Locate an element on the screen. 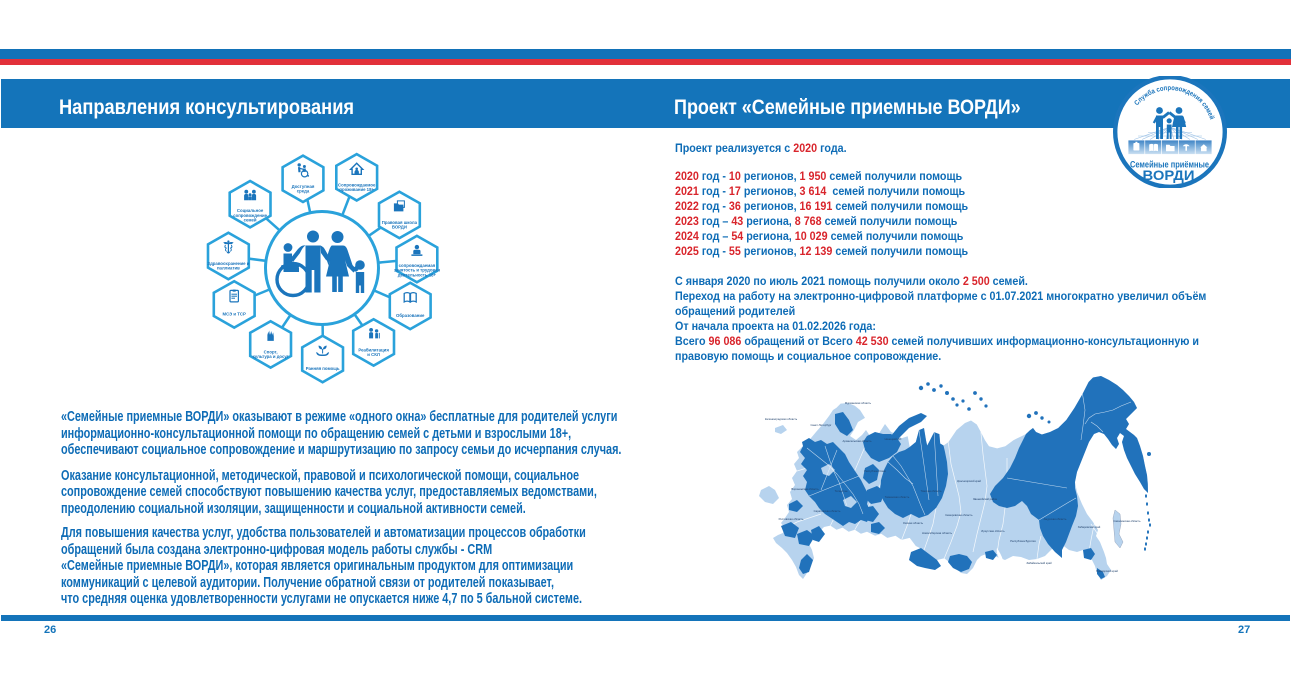 This screenshot has width=1291, height=677. svg-text: Ненецкий АО is located at coordinates (893, 439).